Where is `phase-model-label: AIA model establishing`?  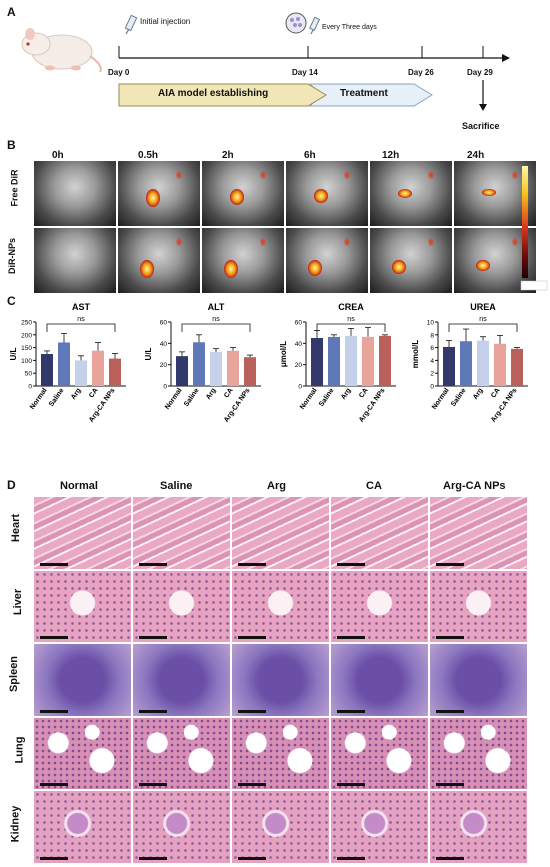
phase-model-label: AIA model establishing is located at coordinates (213, 93).